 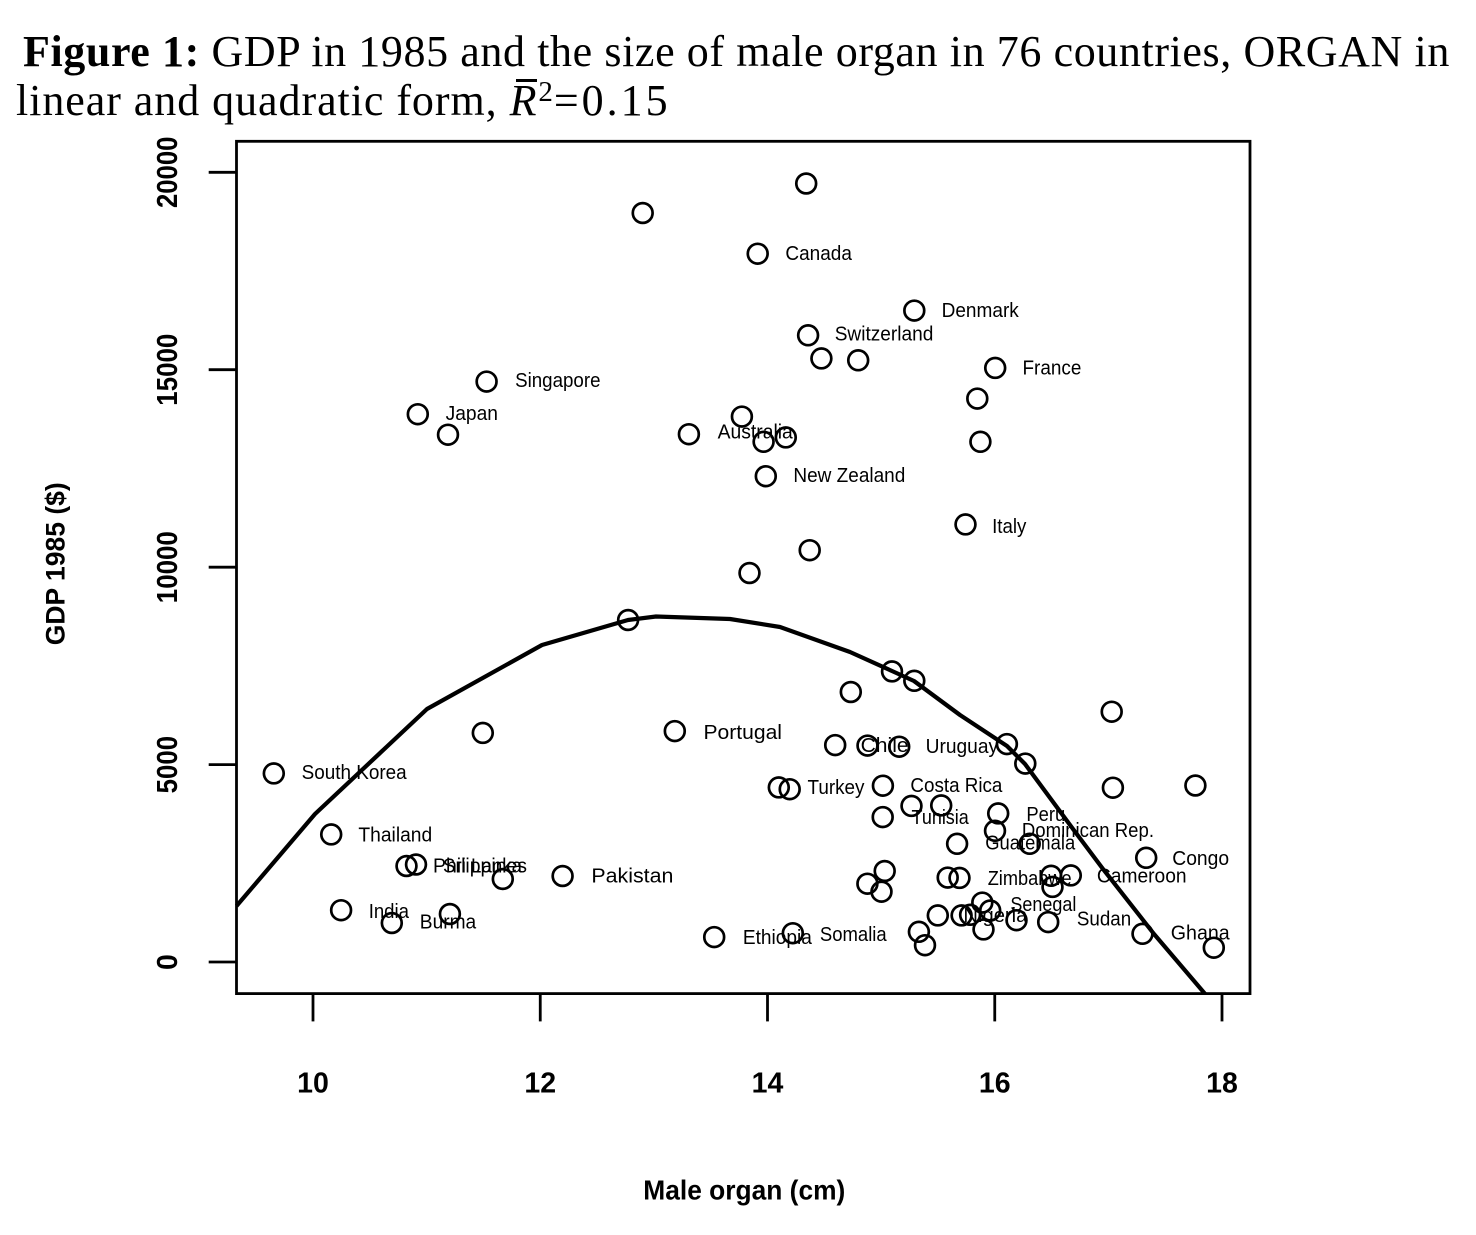 What do you see at coordinates (395, 835) in the screenshot?
I see `svg-text: Thailand` at bounding box center [395, 835].